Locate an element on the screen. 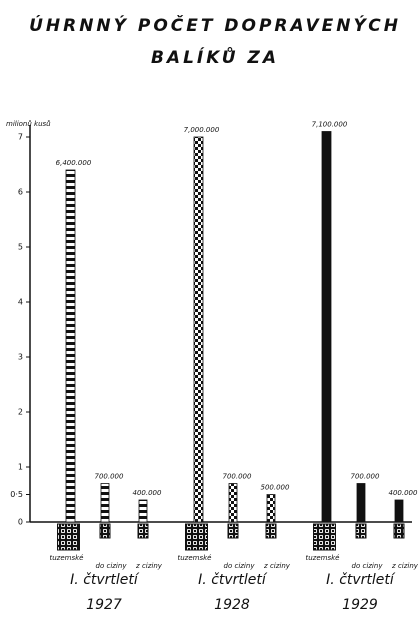  y-axis-label: milionů kusů is located at coordinates (28, 124).